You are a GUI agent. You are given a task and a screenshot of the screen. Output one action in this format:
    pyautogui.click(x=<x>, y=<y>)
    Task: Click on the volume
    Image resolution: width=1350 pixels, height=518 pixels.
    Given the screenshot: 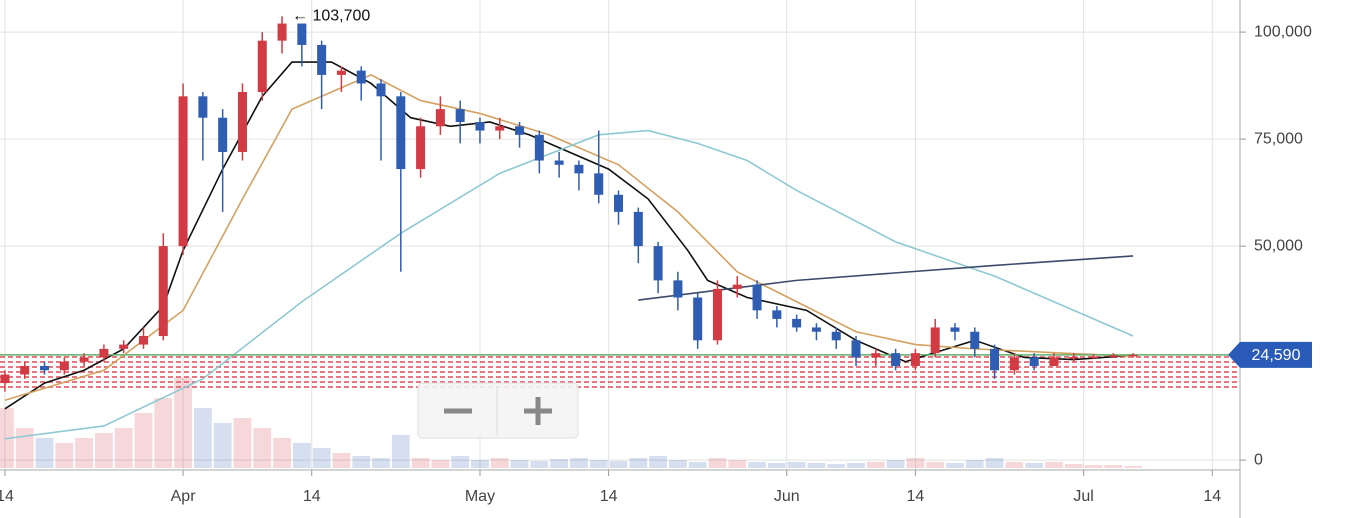 What is the action you would take?
    pyautogui.click(x=571, y=423)
    